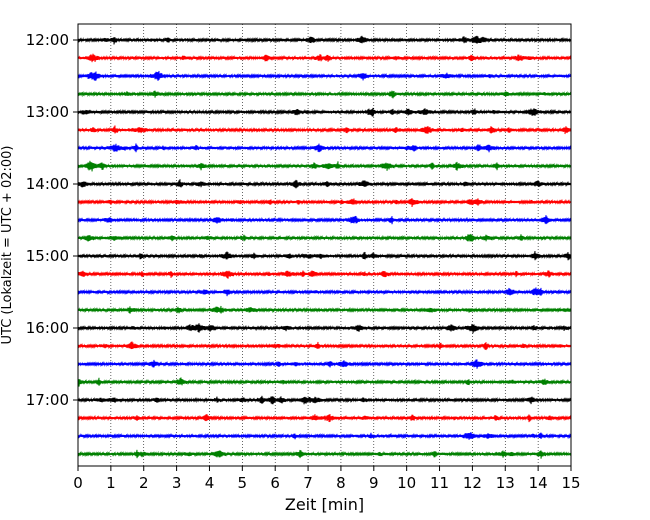 The height and width of the screenshot is (520, 650). I want to click on x-tick-label: 8, so click(341, 483).